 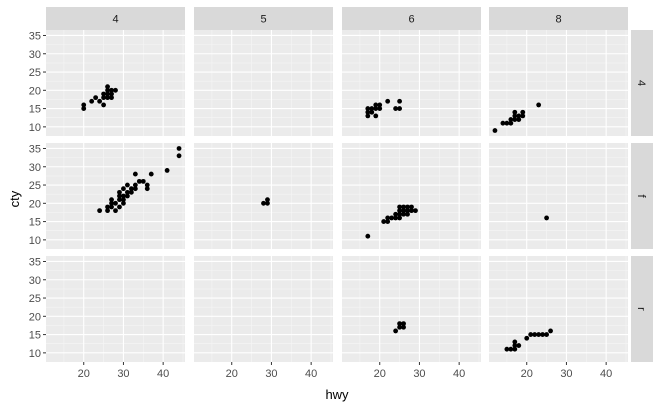 I want to click on x-axis-title: hwy, so click(x=337, y=394).